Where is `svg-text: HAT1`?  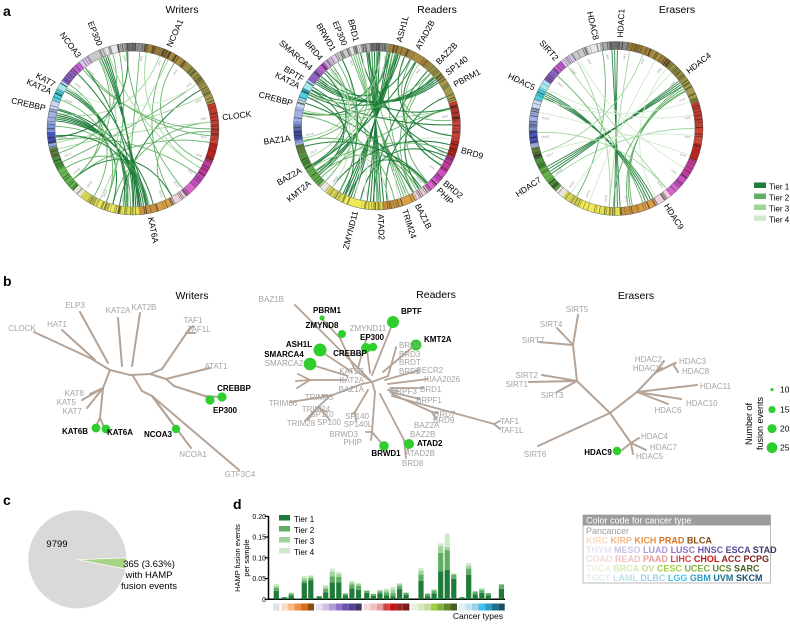 svg-text: HAT1 is located at coordinates (57, 324).